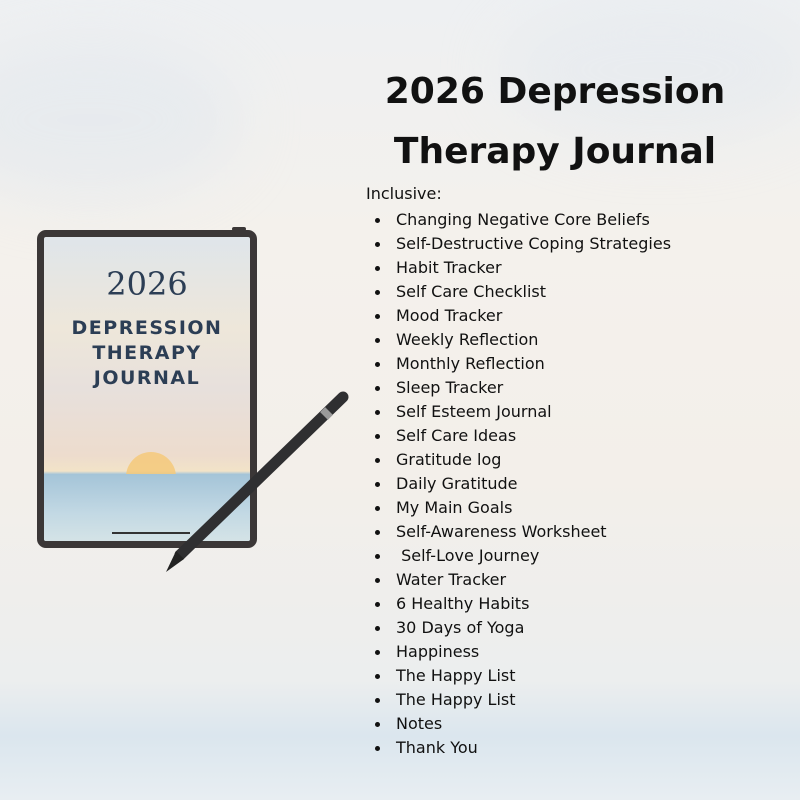 The height and width of the screenshot is (800, 800). Describe the element at coordinates (520, 556) in the screenshot. I see `list-item: Self-Love Journey` at that location.